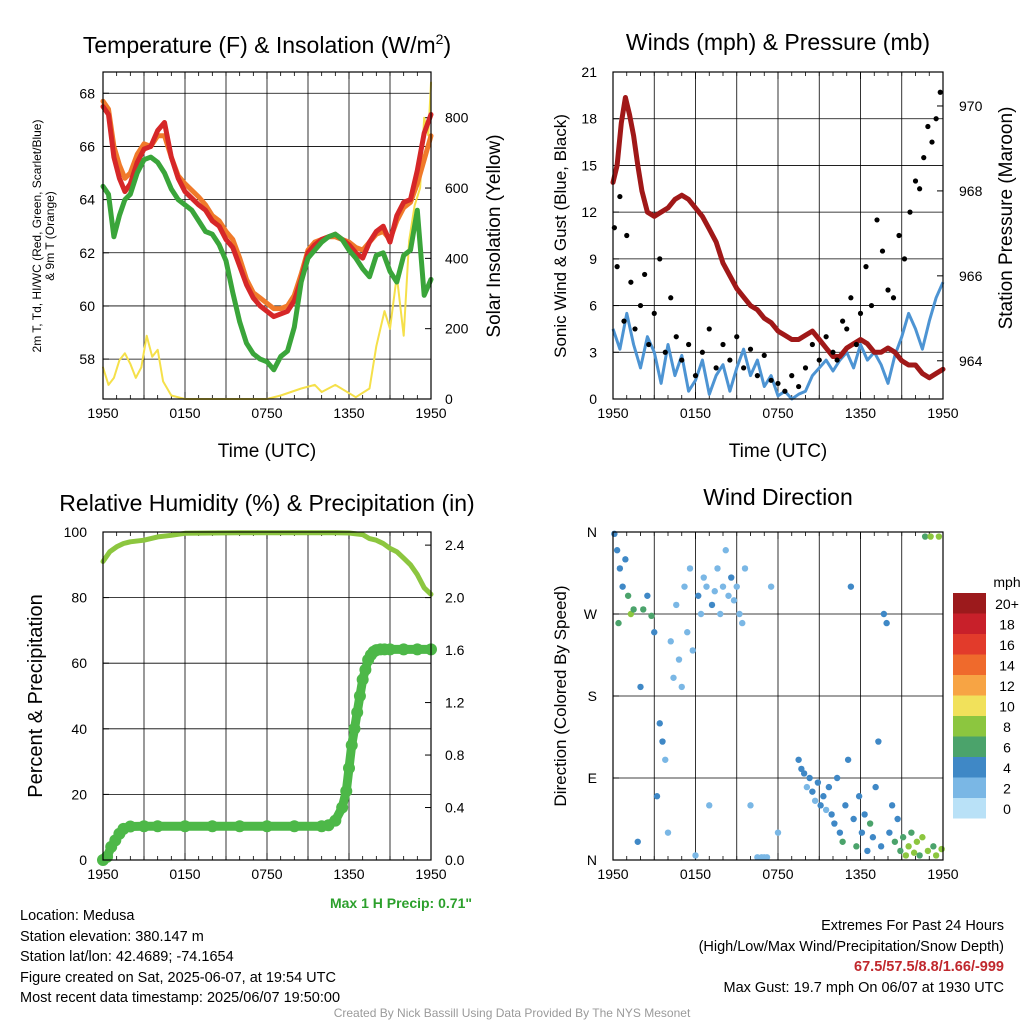  I want to click on legend-label: 8, so click(1007, 727).